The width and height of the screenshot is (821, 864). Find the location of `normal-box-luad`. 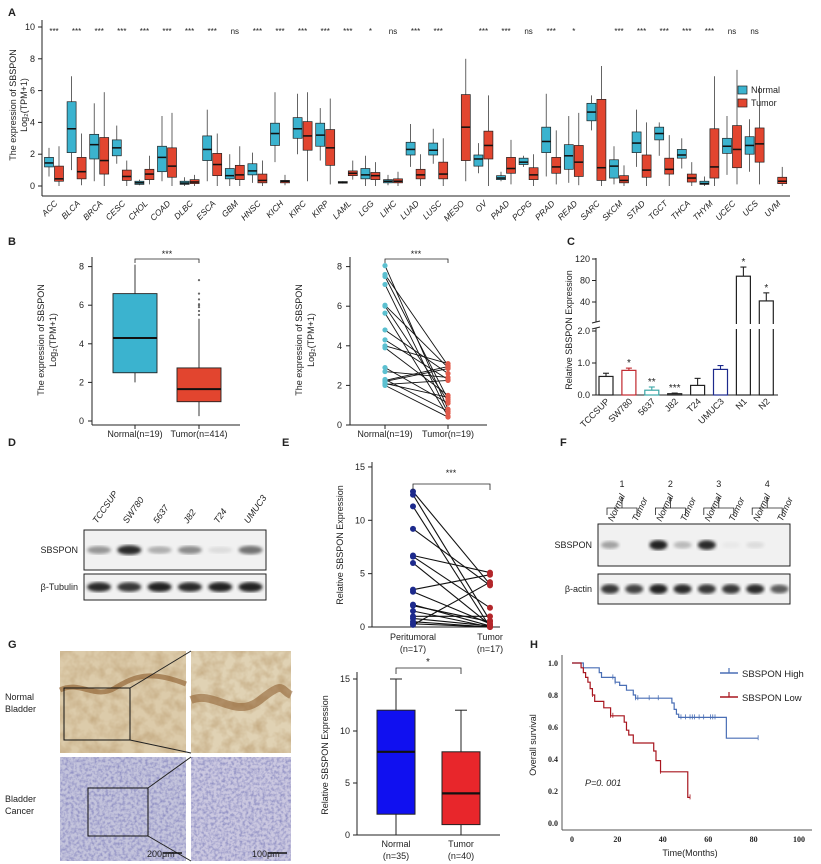

normal-box-luad is located at coordinates (410, 145).